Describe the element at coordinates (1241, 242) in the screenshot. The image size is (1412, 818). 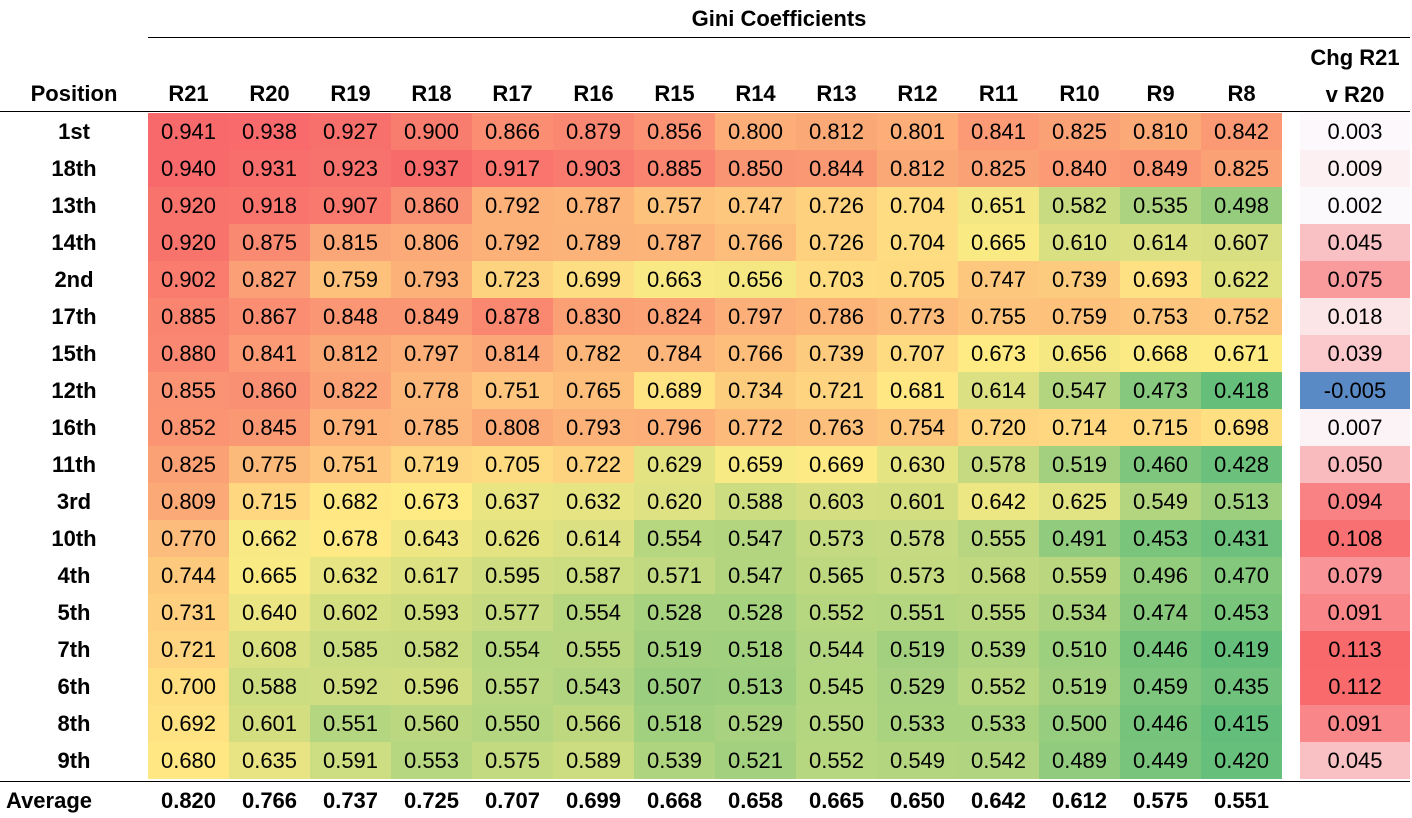
I see `value-cell: 0.607` at that location.